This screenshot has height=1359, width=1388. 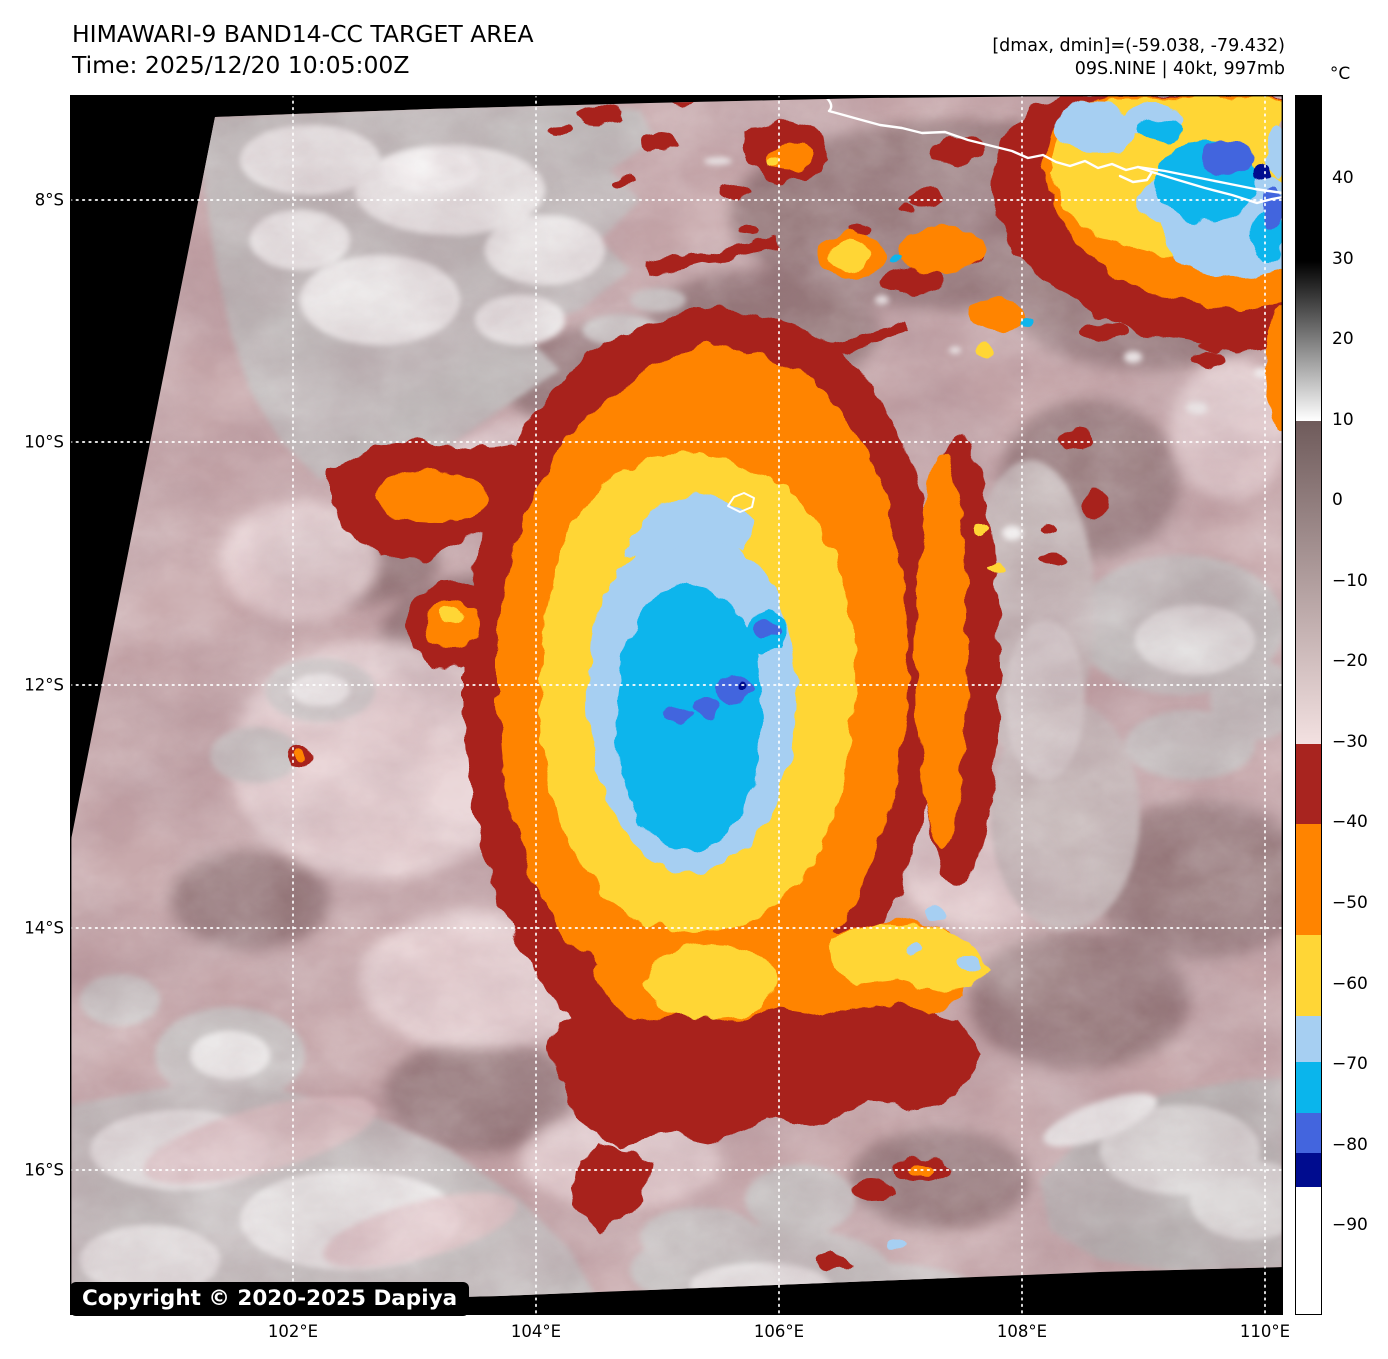 I want to click on colorbar-unit-label: °C, so click(x=1340, y=74).